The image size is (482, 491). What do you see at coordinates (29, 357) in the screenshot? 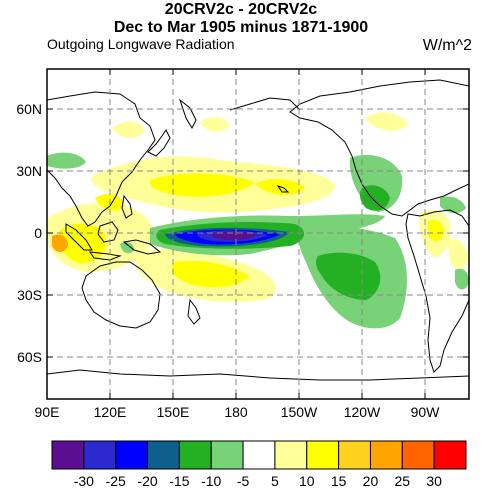
I see `lat-label-60s: 60S` at bounding box center [29, 357].